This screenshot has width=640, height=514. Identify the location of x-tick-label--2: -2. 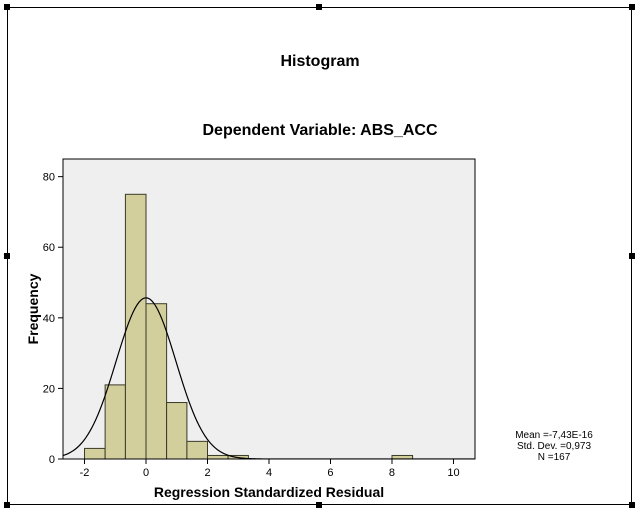
(85, 473).